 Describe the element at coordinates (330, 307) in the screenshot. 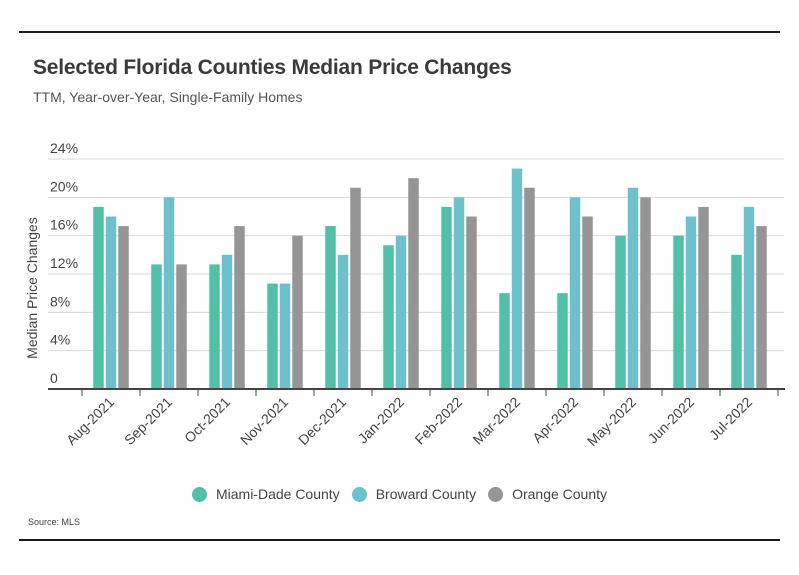

I see `bar-miami-dade-county-dec-2021` at that location.